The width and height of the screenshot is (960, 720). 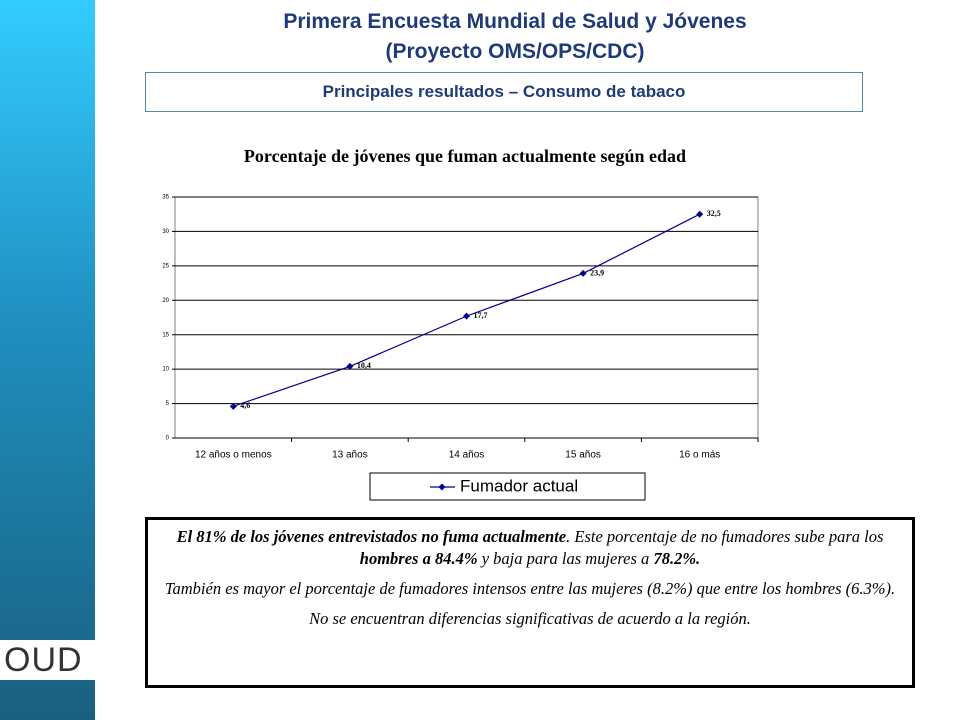 What do you see at coordinates (597, 272) in the screenshot?
I see `data-label: 23,9` at bounding box center [597, 272].